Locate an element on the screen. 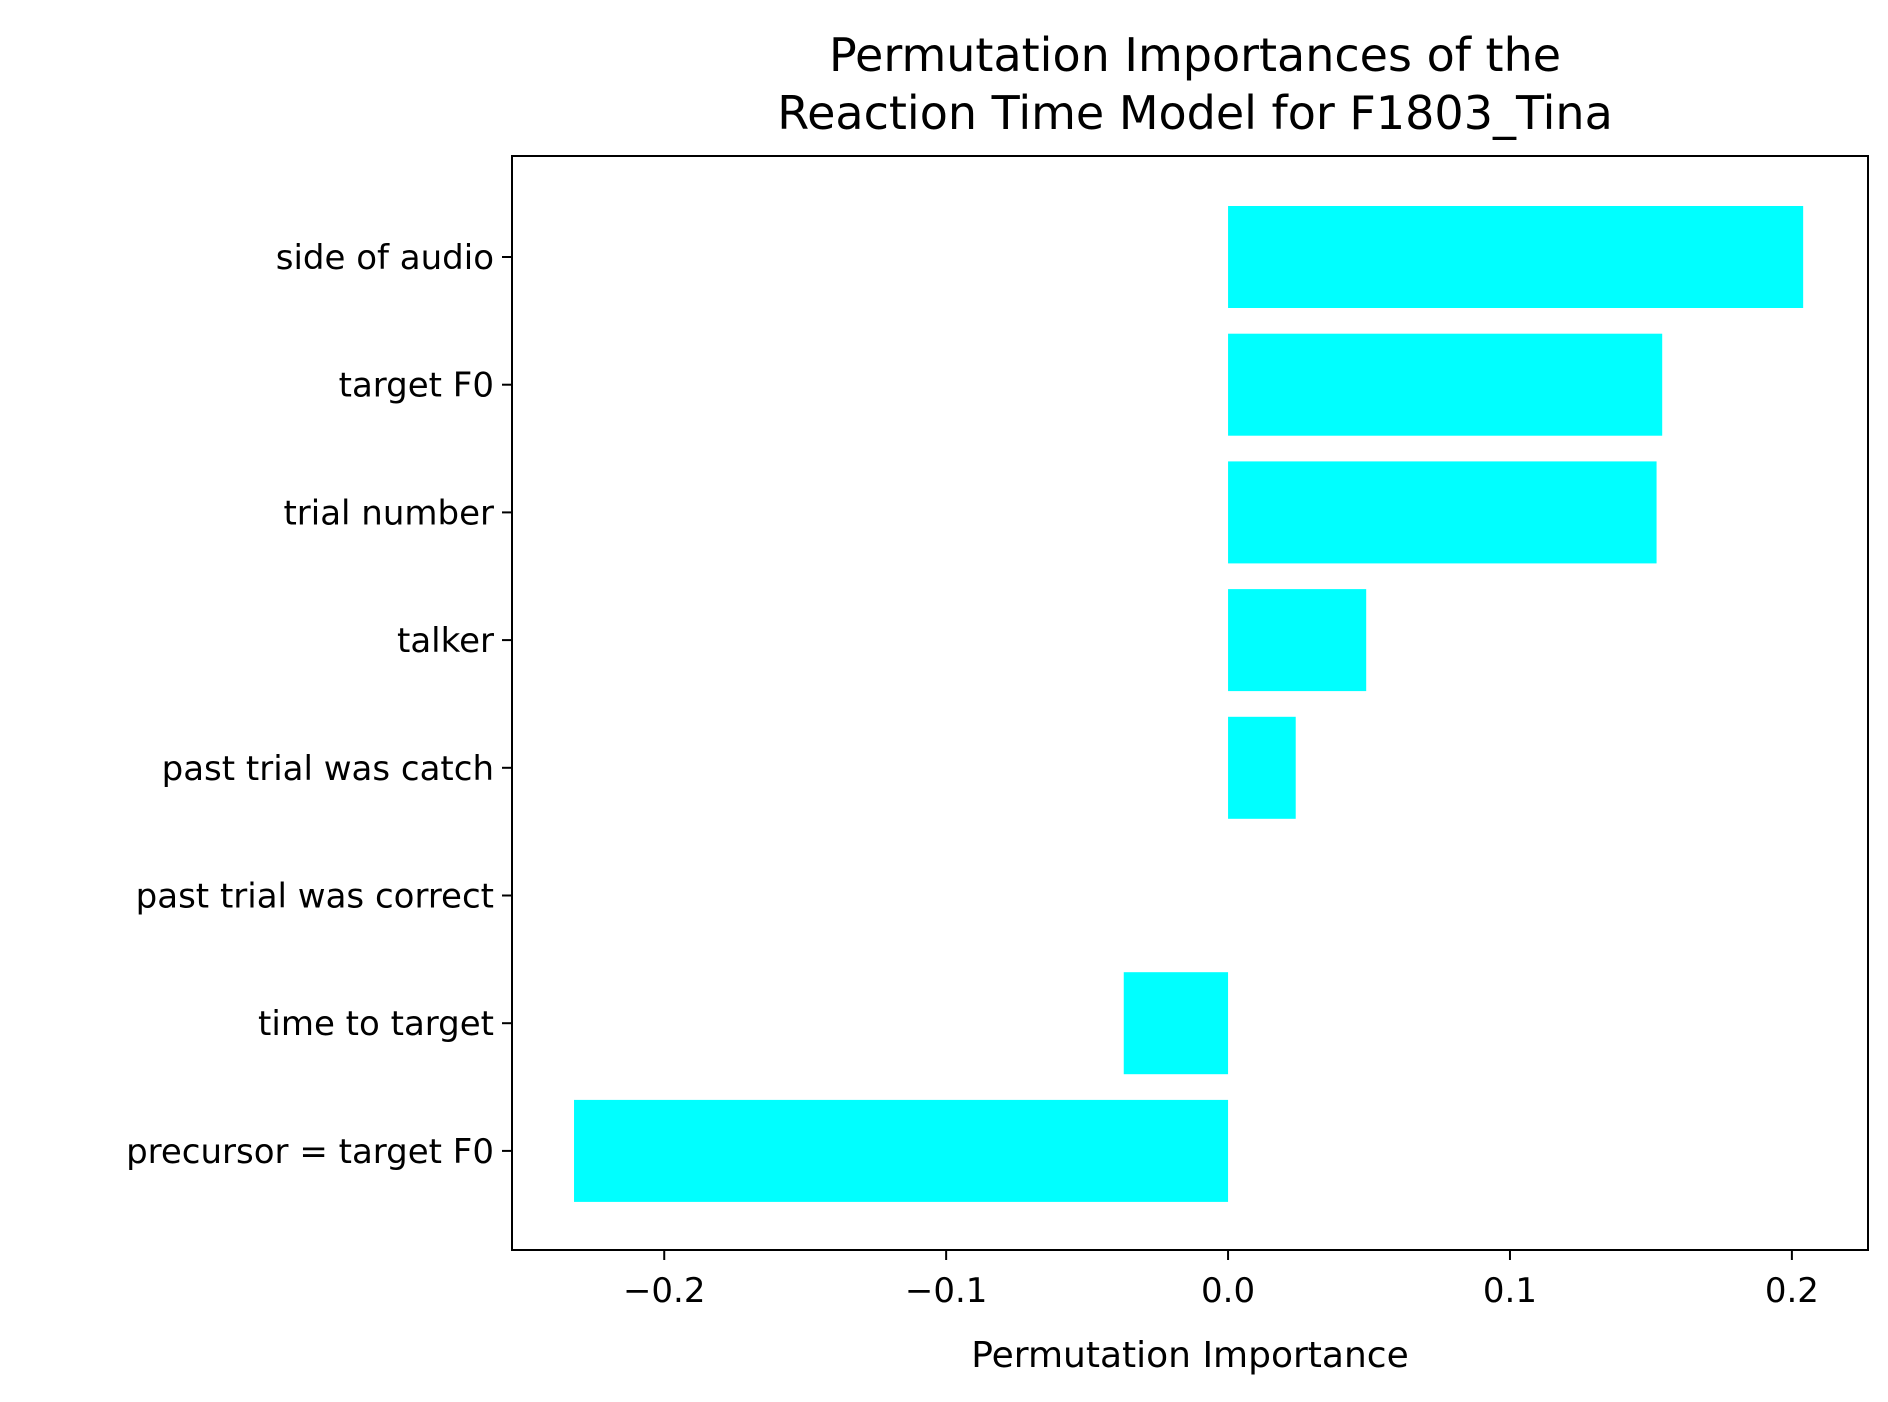 This screenshot has width=1888, height=1402. x-axis-label: Permutation Importance is located at coordinates (1190, 1355).